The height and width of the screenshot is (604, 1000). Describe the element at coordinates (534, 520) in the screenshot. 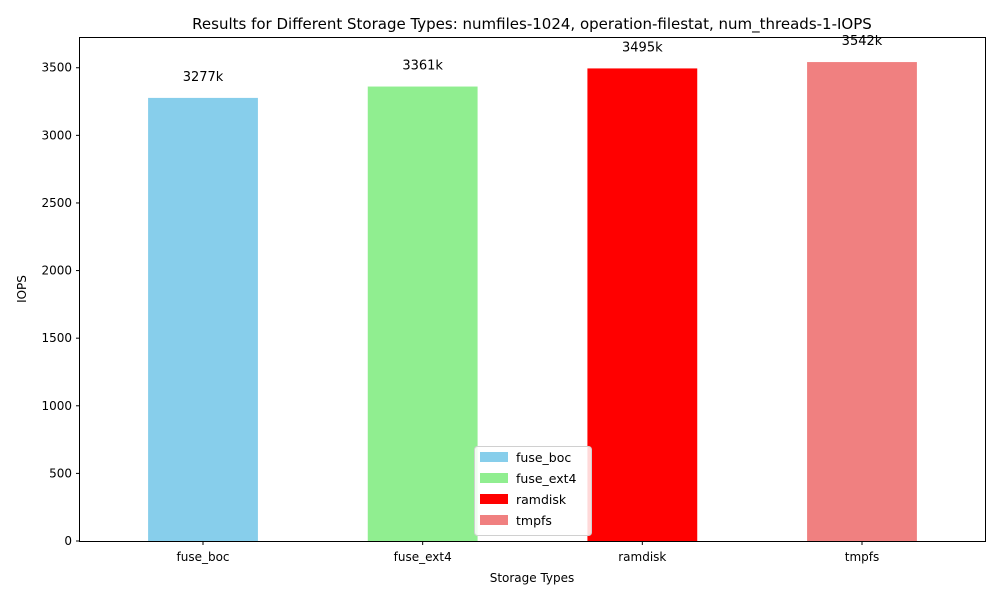

I see `legend-label: tmpfs` at that location.